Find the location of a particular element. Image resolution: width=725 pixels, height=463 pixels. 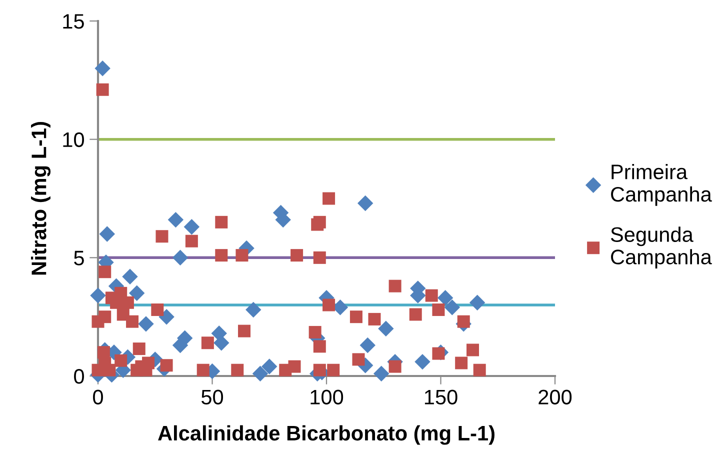

y-tick-label: 5 is located at coordinates (79, 258).